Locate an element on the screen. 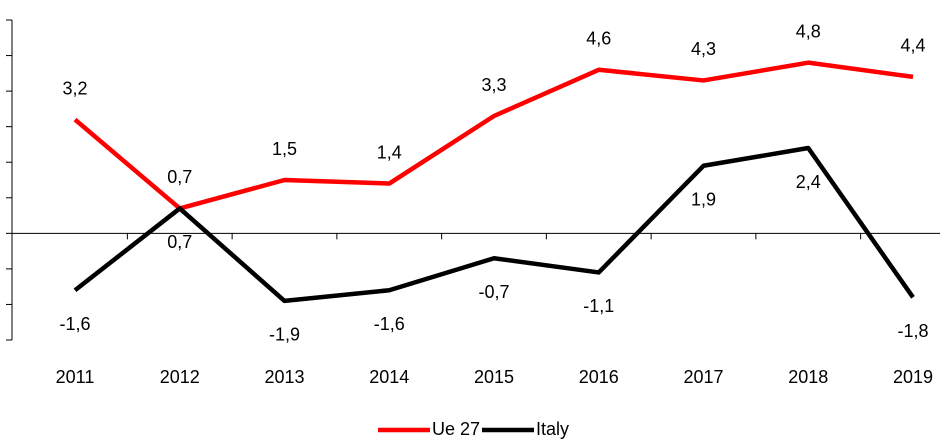  x-tick-label: 2015 is located at coordinates (494, 377).